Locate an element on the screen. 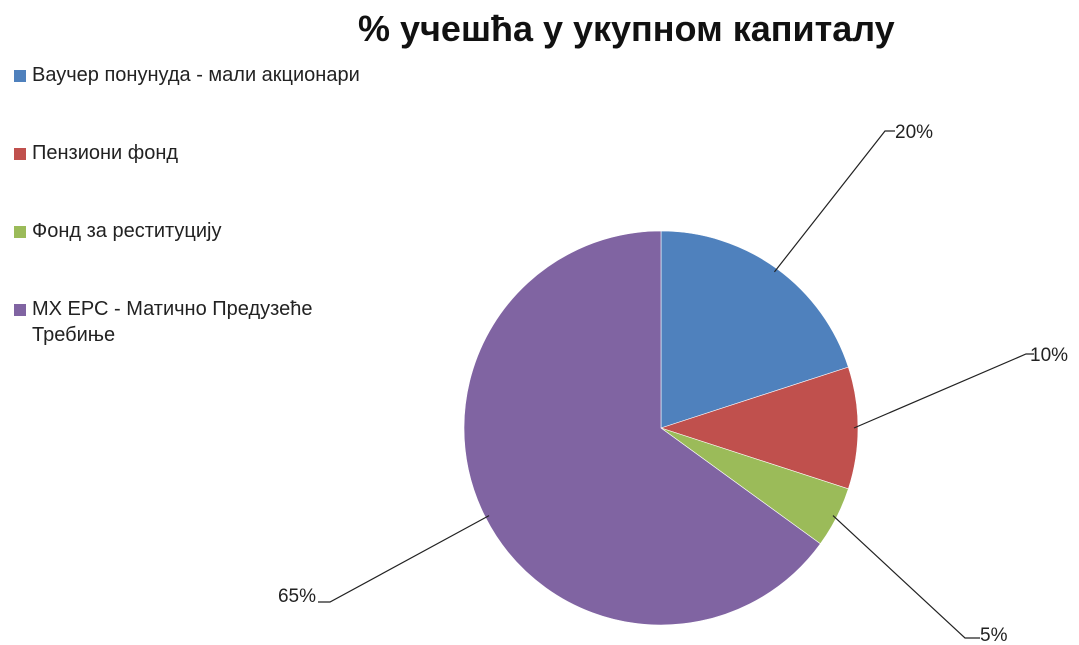  leader-line-pension-fund is located at coordinates (943, 391).